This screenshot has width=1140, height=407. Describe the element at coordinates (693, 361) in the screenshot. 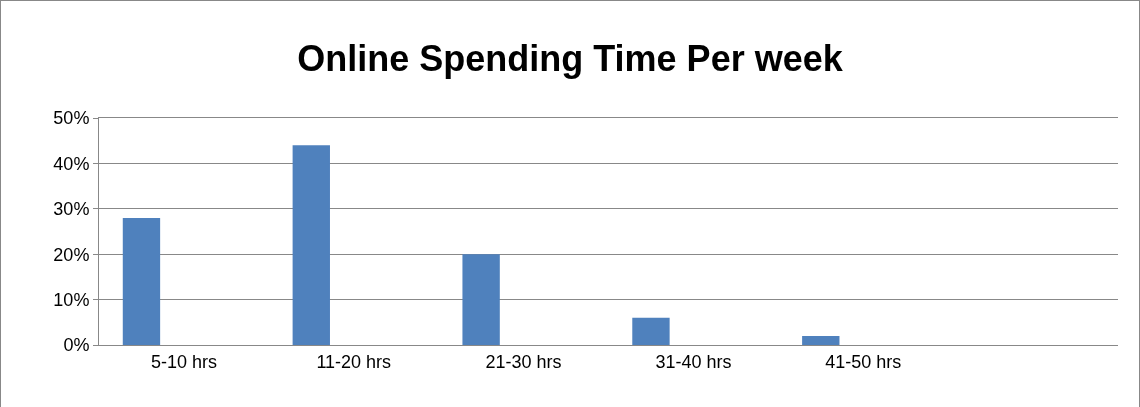

I see `x-tick-label: 31-40 hrs` at that location.